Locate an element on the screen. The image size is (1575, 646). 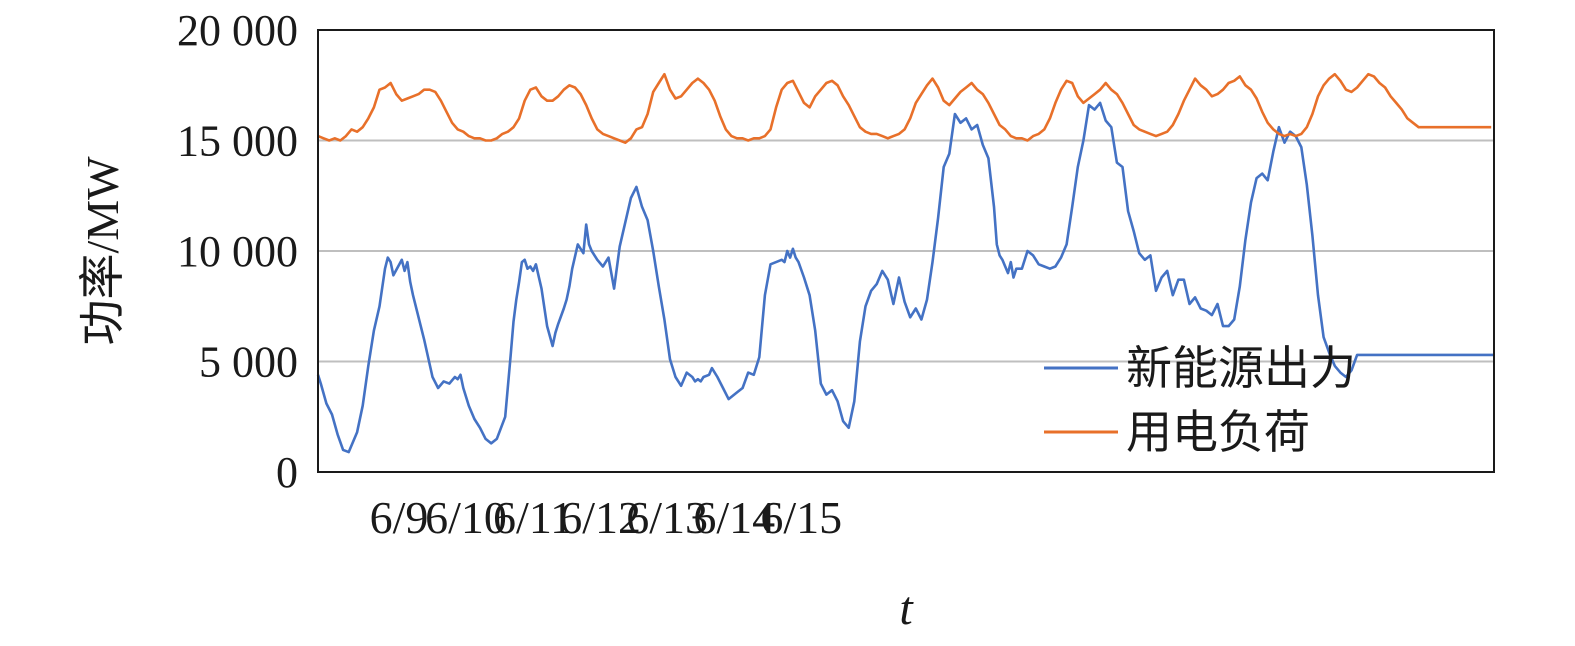
x-tick-label: 6/11 is located at coordinates (533, 517).